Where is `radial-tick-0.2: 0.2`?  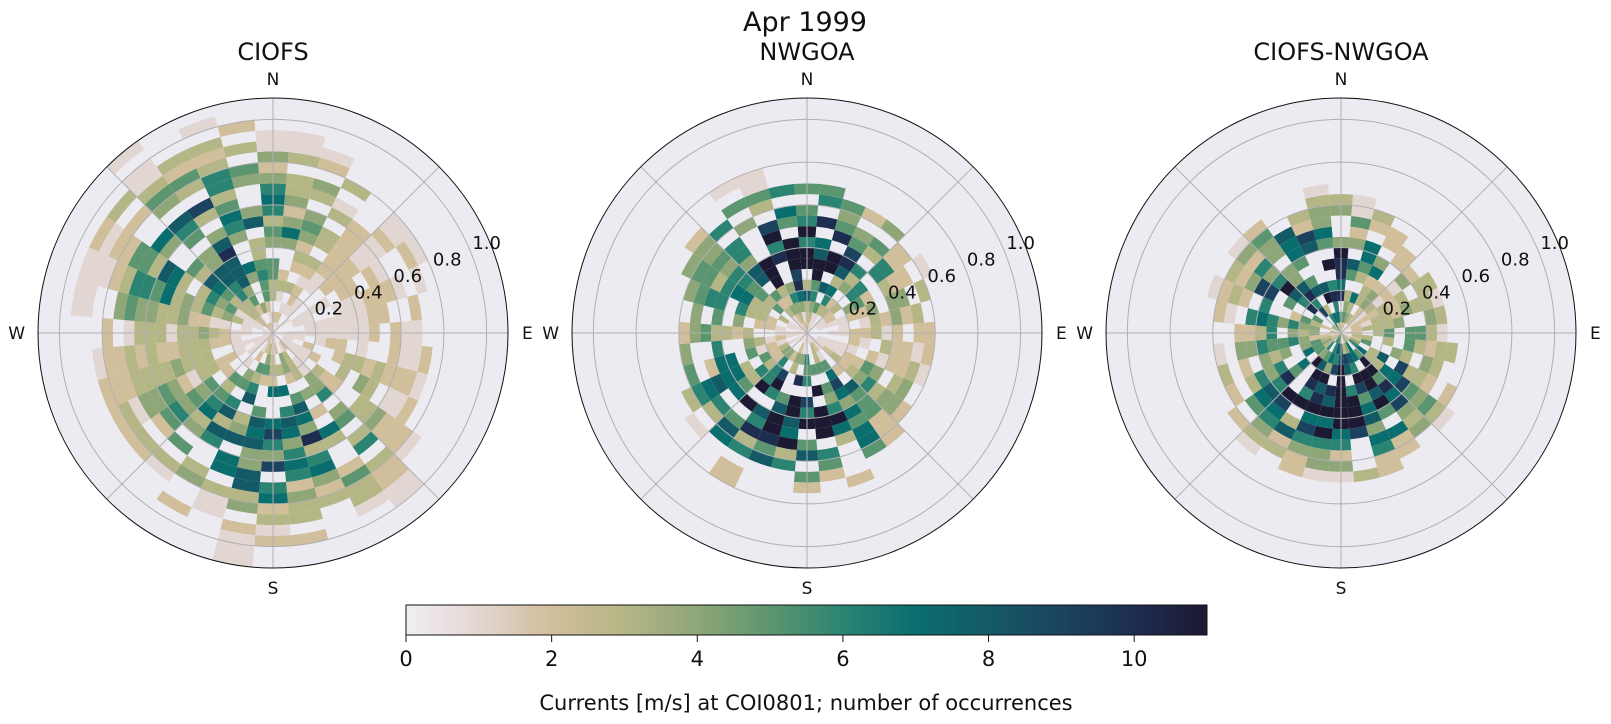 radial-tick-0.2: 0.2 is located at coordinates (862, 309).